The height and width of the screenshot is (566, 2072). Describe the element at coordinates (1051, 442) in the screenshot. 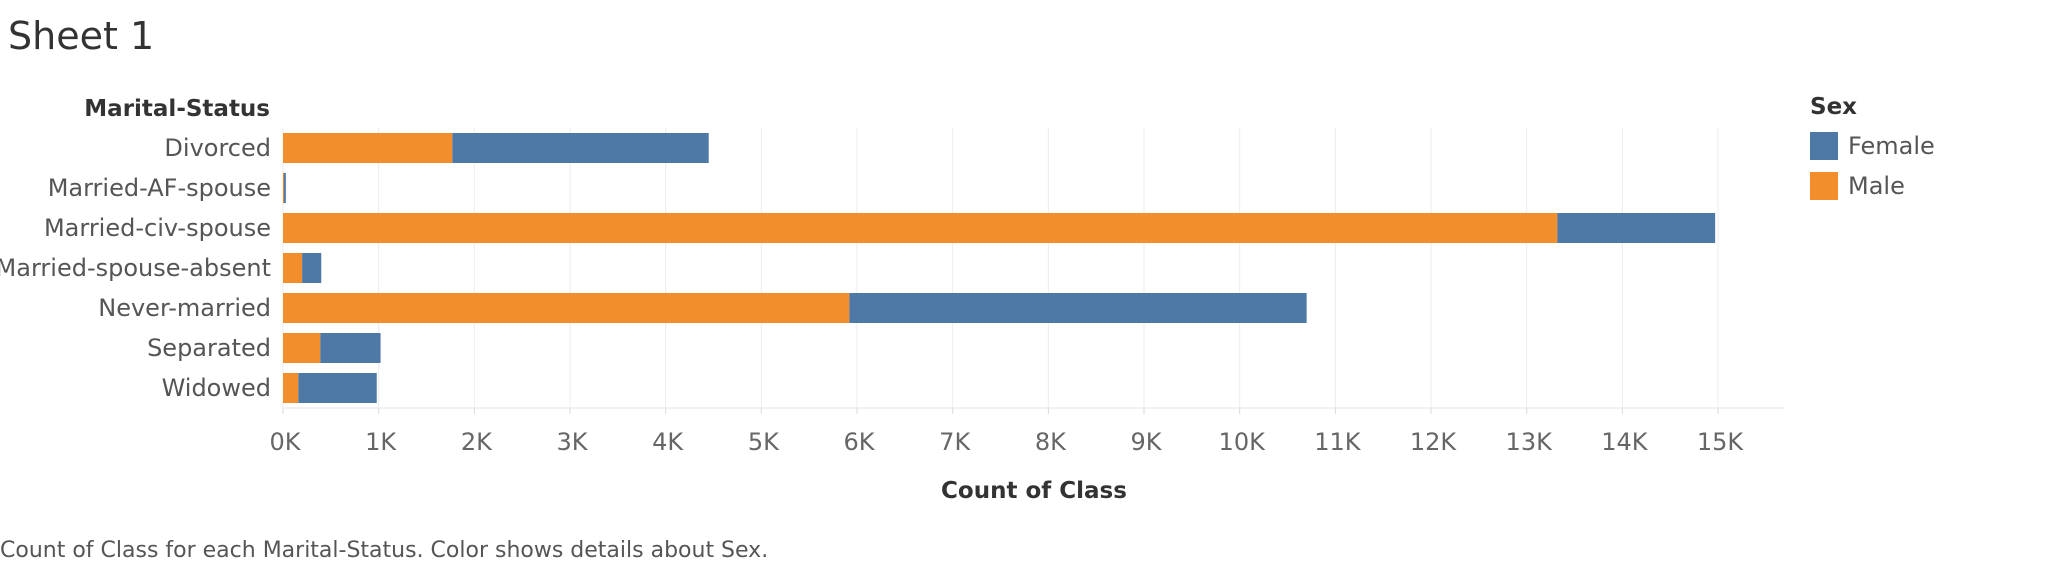

I see `x-tick-label: 8K` at that location.